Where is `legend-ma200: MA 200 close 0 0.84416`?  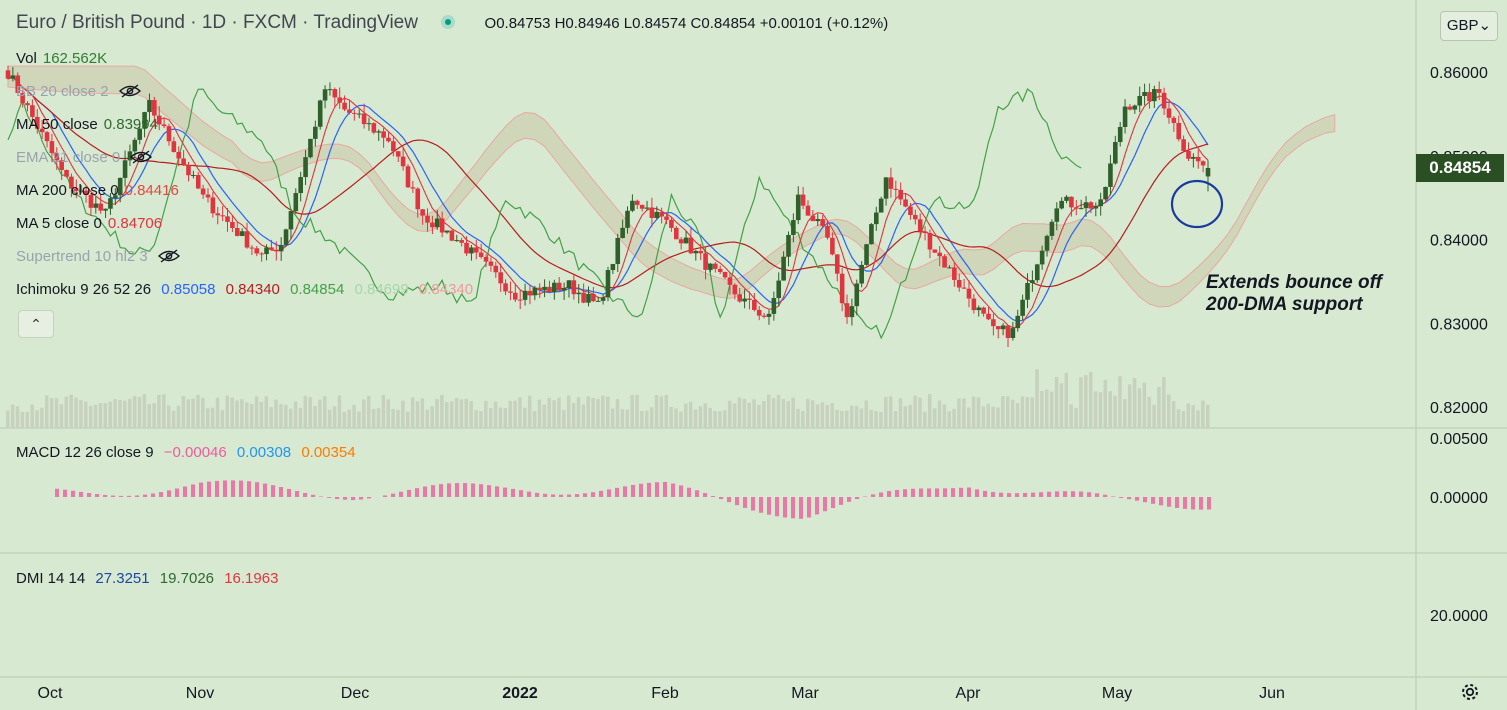
legend-ma200: MA 200 close 0 0.84416 is located at coordinates (97, 190).